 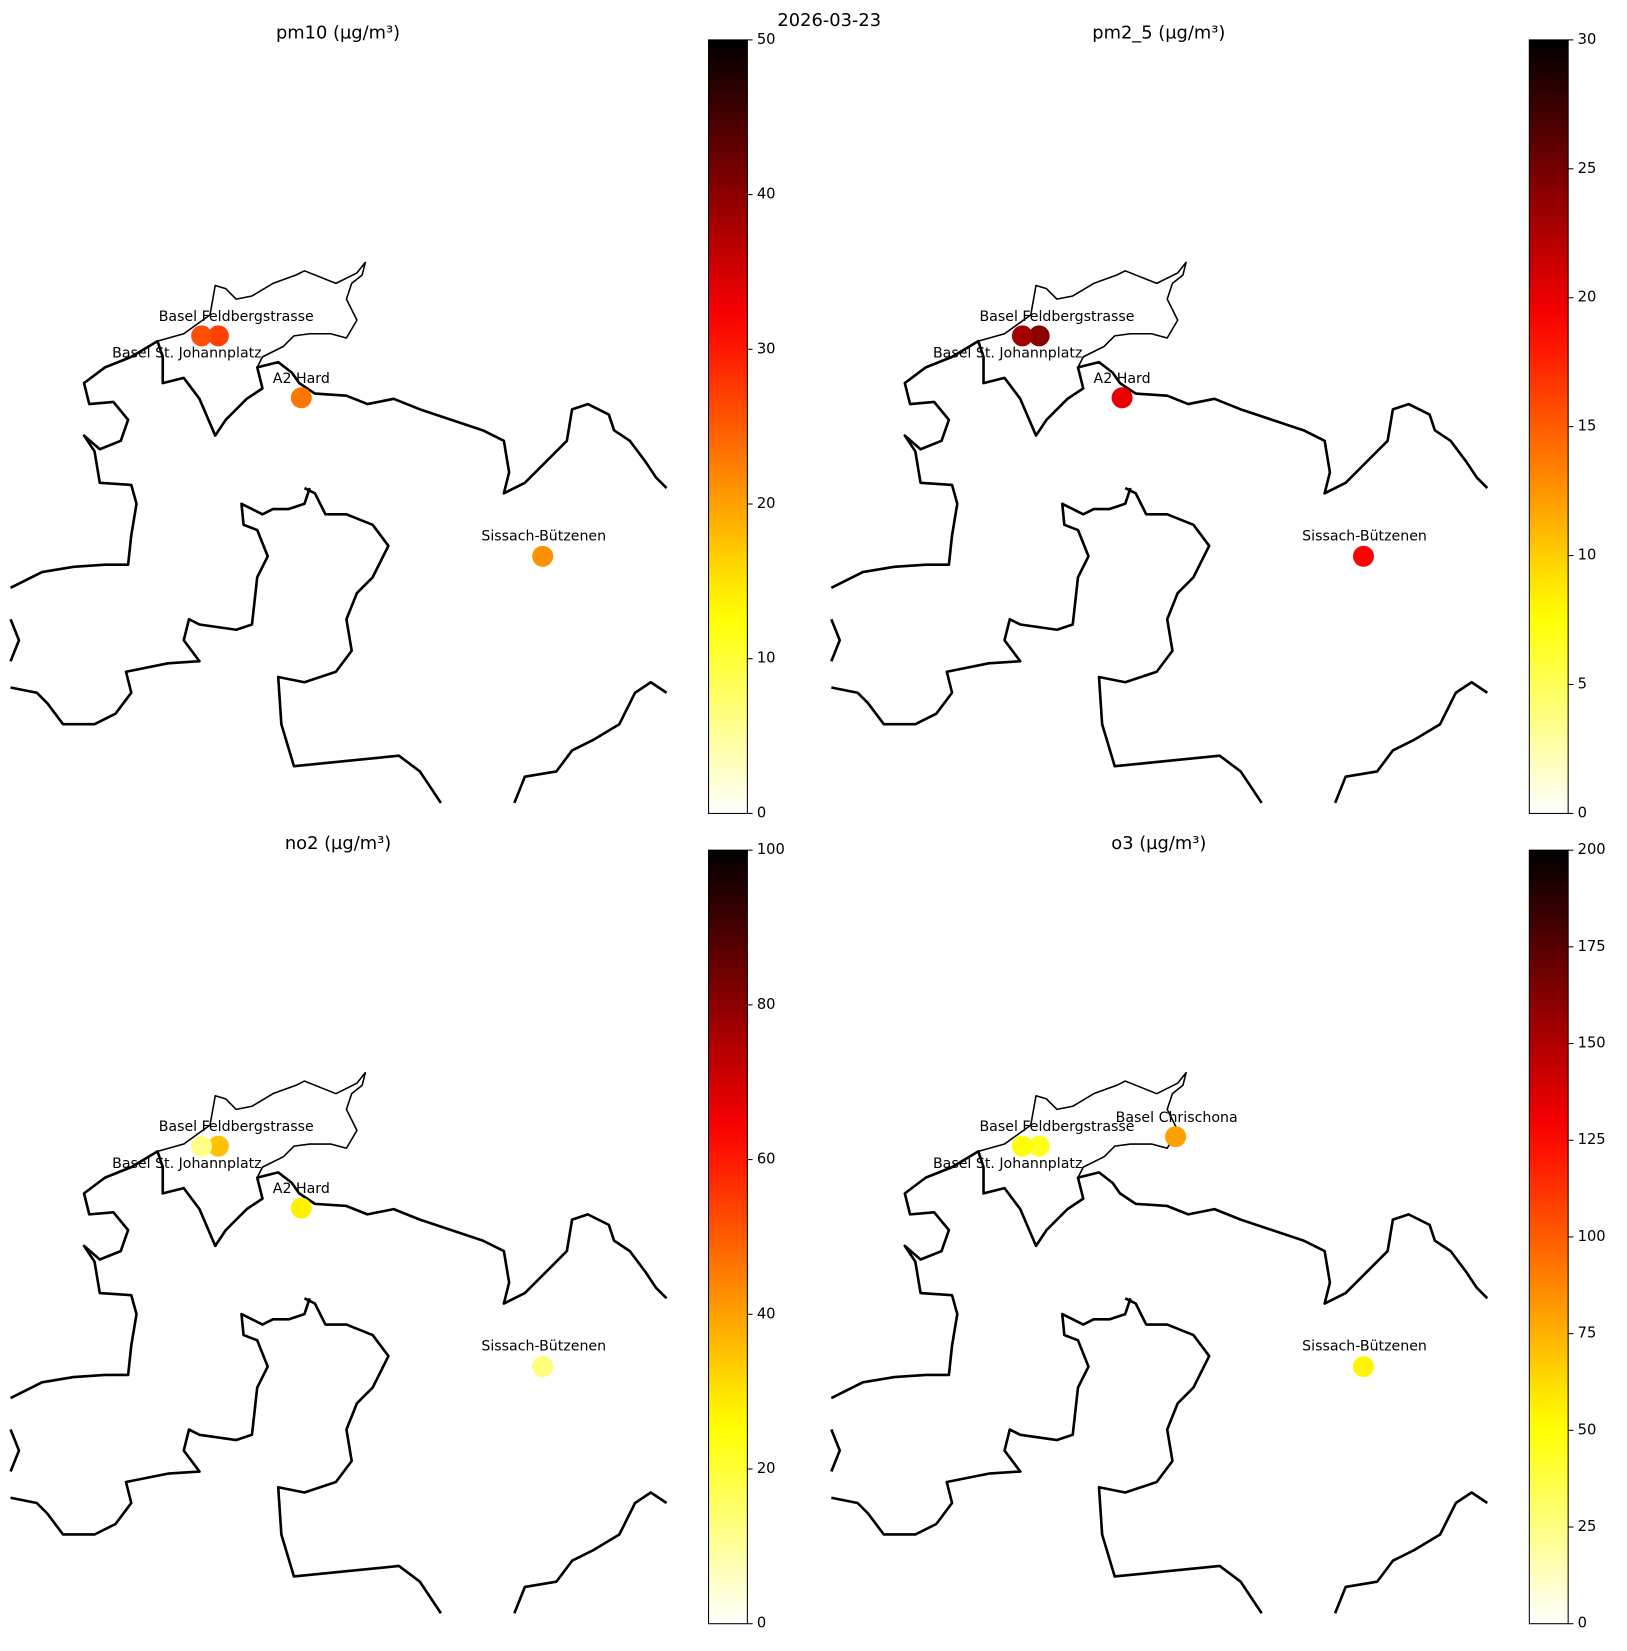 I want to click on colorbar-tick-label: 80, so click(x=766, y=1004).